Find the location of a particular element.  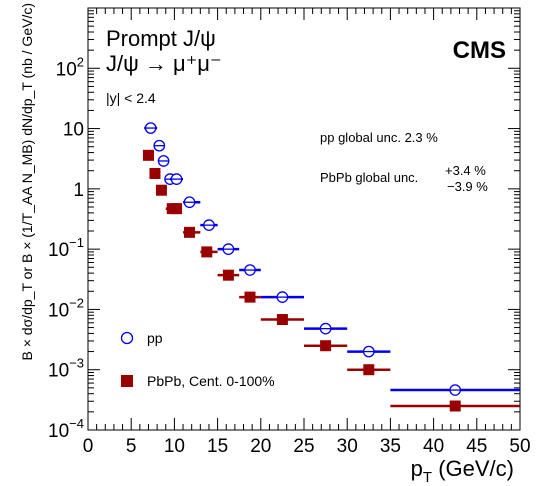

x-tick-label: 15 is located at coordinates (217, 446).